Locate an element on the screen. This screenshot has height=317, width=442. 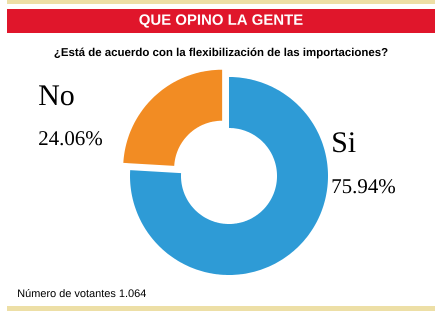
data-label: 24.06% is located at coordinates (70, 138).